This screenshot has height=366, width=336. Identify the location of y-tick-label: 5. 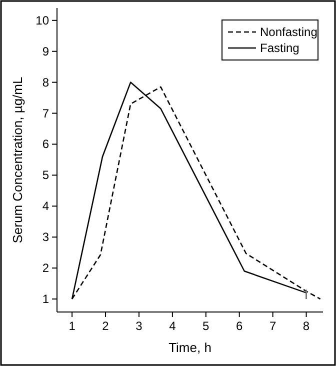
(46, 175).